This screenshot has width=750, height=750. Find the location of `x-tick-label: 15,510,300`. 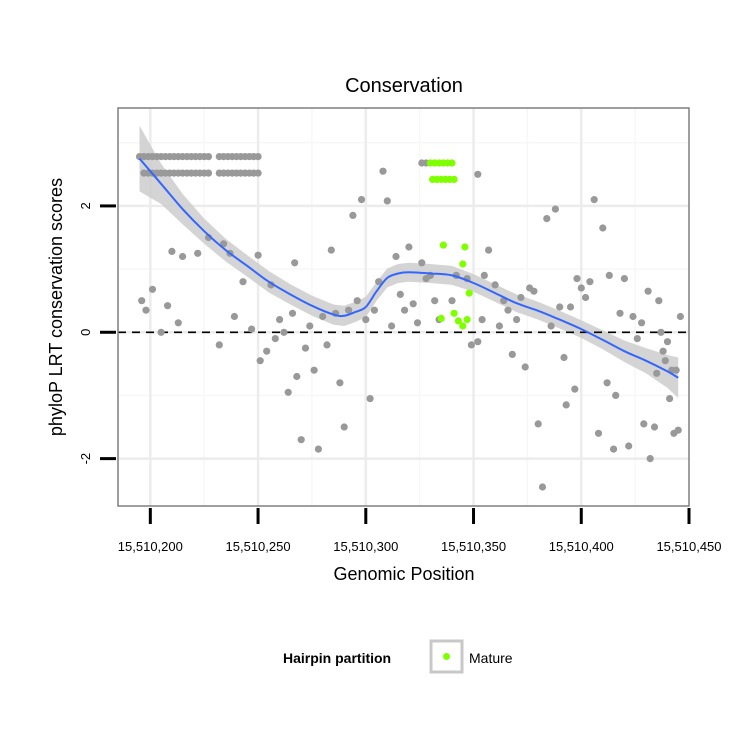

x-tick-label: 15,510,300 is located at coordinates (365, 546).